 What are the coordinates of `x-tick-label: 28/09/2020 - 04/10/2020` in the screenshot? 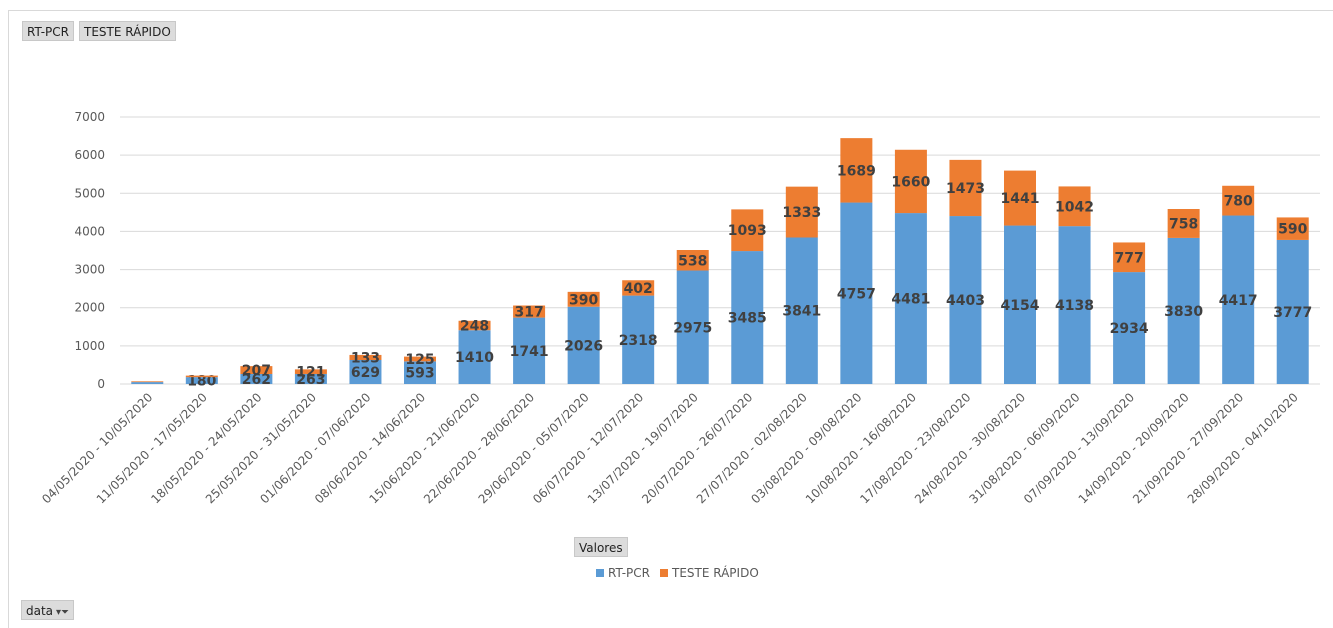 It's located at (1243, 448).